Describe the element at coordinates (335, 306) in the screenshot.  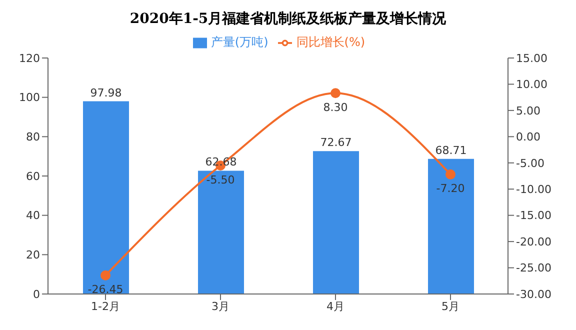
I see `x-tick-label: 4月` at that location.